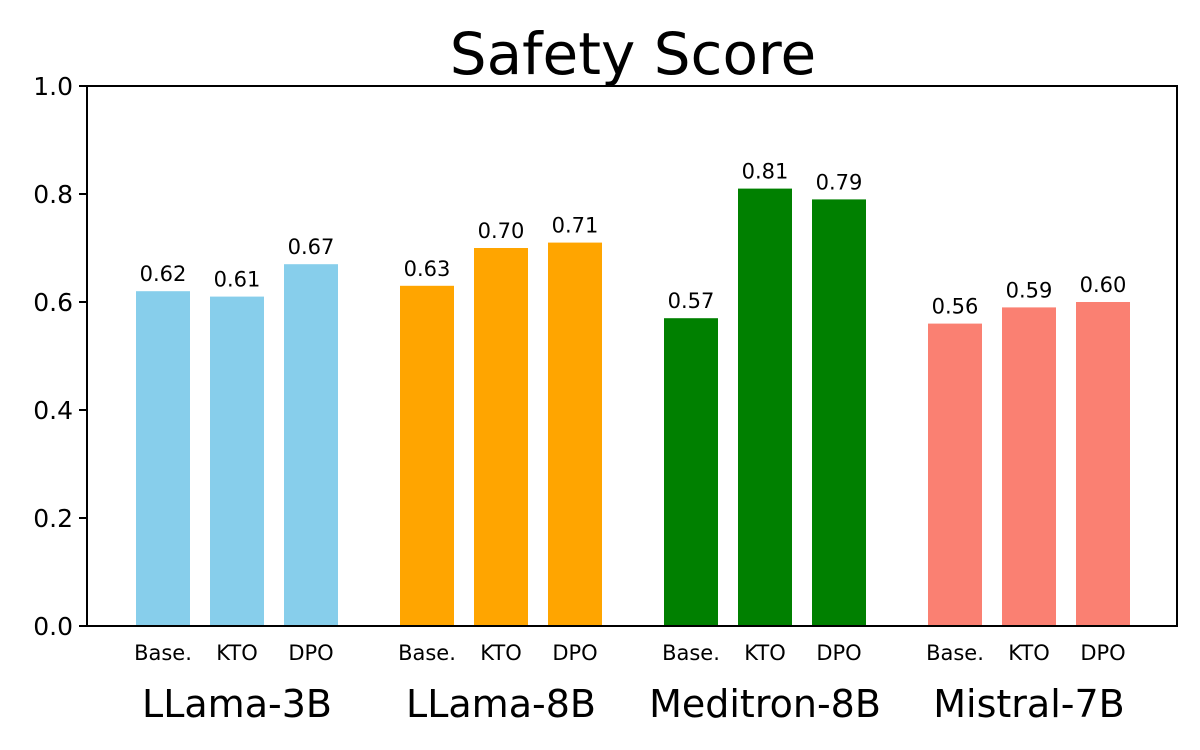 Image resolution: width=1200 pixels, height=750 pixels. Describe the element at coordinates (575, 226) in the screenshot. I see `bar-value-label: 0.71` at that location.